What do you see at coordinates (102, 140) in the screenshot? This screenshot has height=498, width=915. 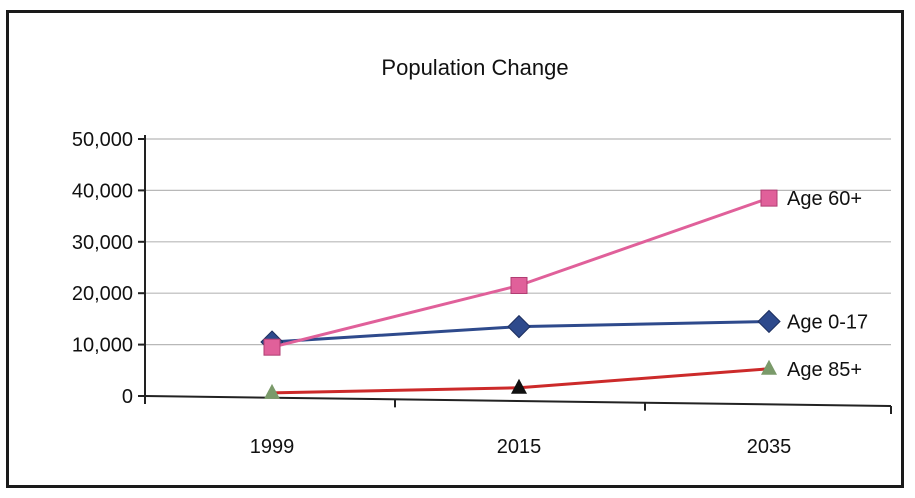 I see `y-tick-label: 50,000` at bounding box center [102, 140].